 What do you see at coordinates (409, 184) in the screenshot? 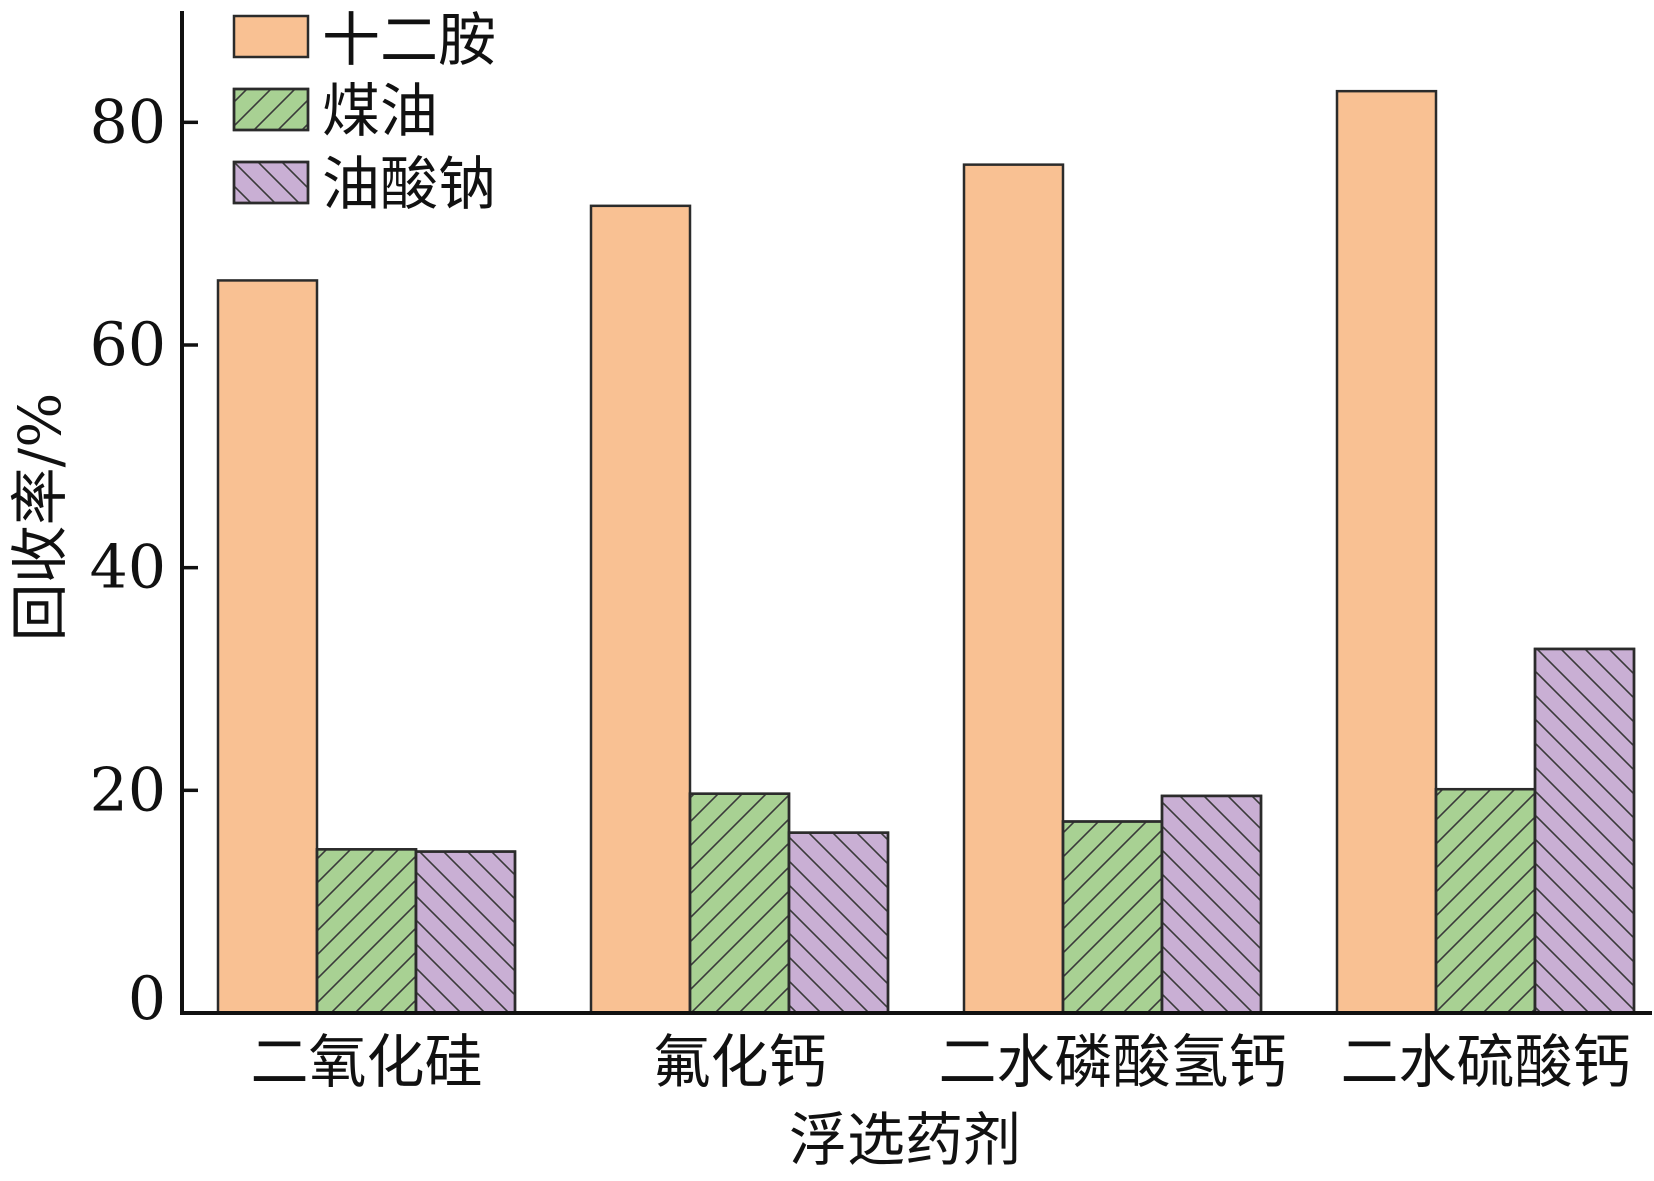
I see `legend-label-series-3: 油酸钠` at bounding box center [409, 184].